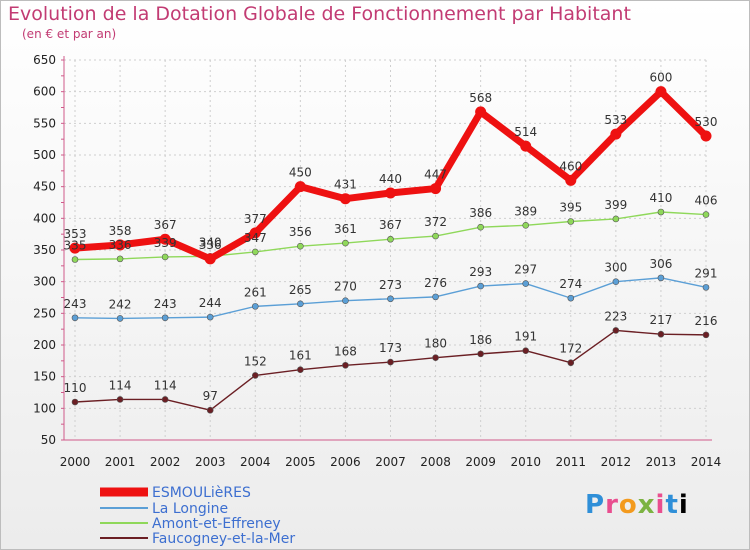  I want to click on data-label: 353, so click(75, 234).